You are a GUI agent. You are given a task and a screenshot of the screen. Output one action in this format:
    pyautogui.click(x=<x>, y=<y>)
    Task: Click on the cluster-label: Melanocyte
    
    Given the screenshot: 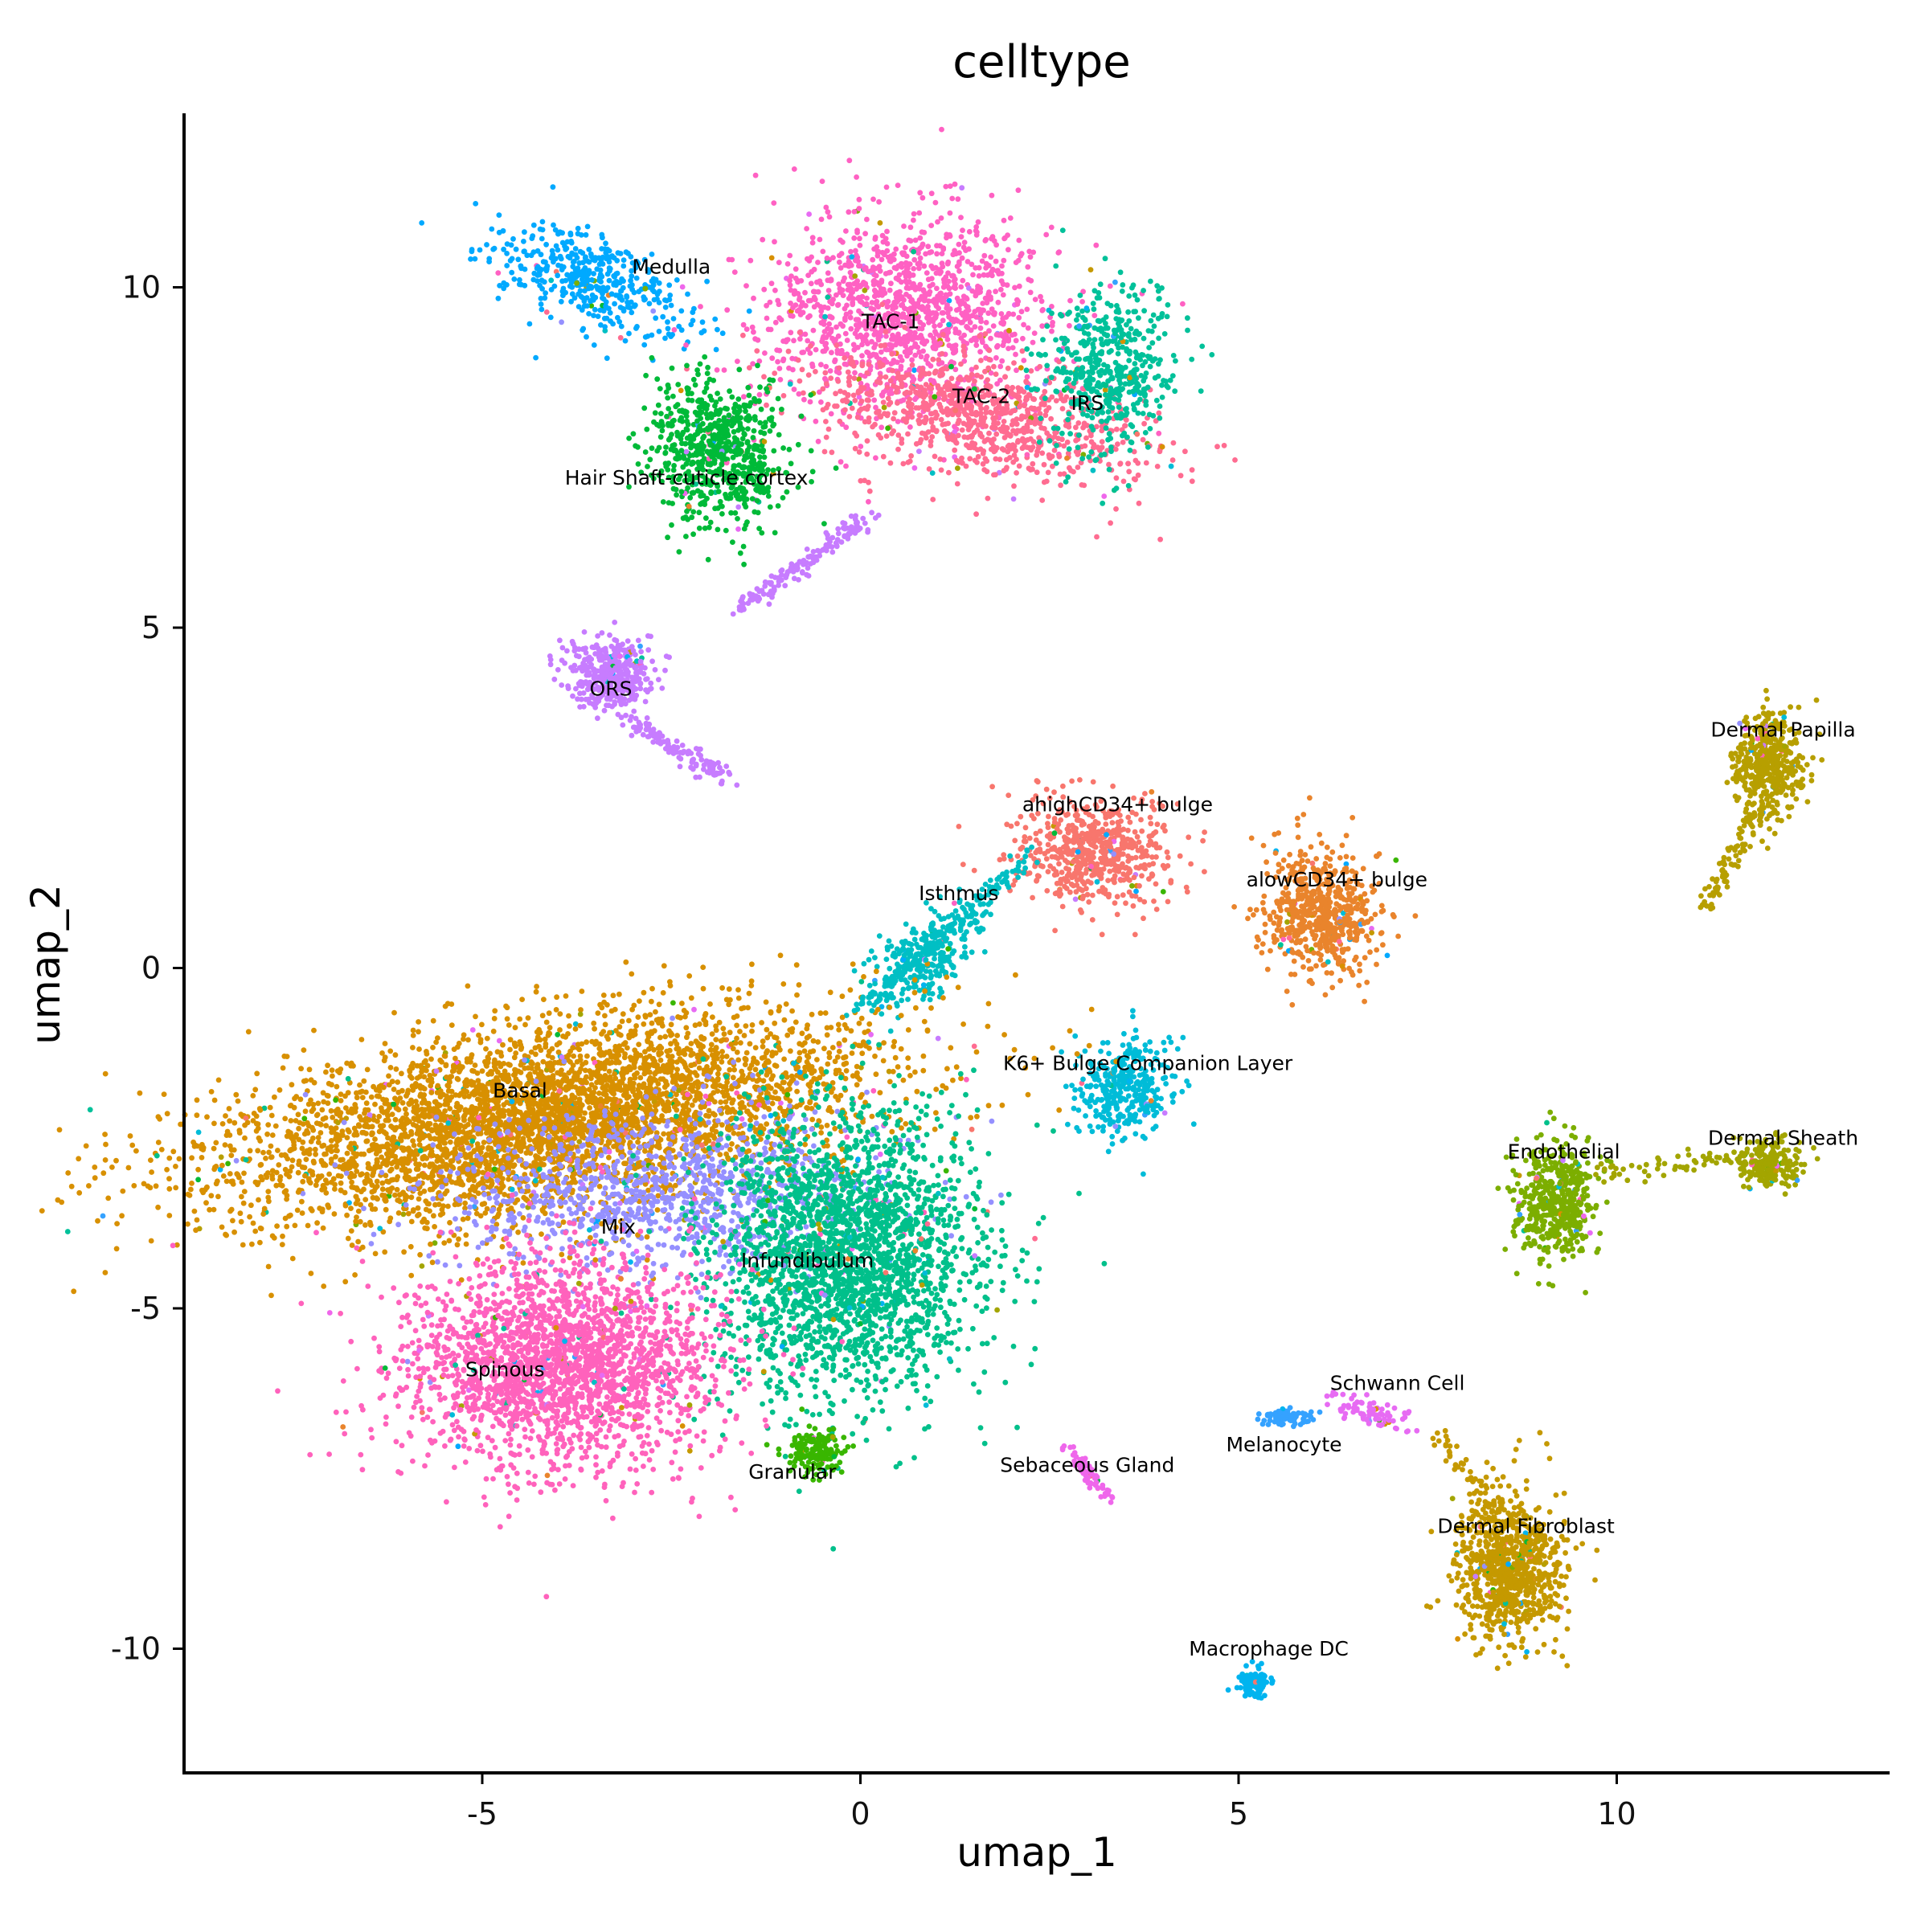 What is the action you would take?
    pyautogui.click(x=1283, y=1444)
    